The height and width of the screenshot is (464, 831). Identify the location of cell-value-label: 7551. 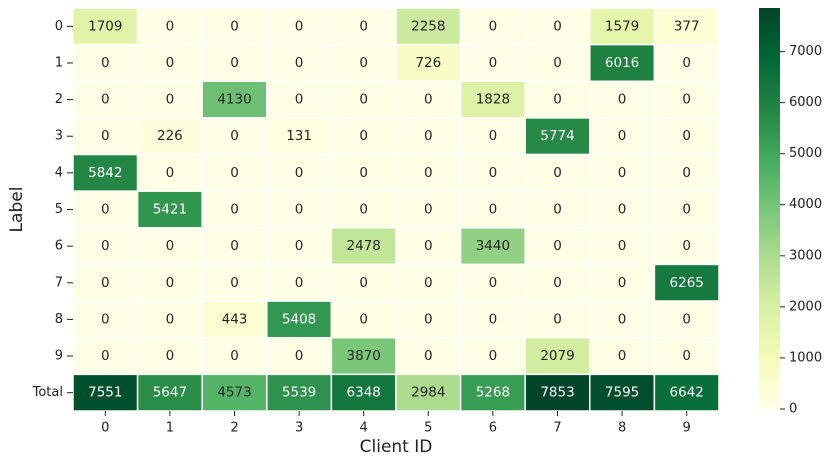
(105, 393).